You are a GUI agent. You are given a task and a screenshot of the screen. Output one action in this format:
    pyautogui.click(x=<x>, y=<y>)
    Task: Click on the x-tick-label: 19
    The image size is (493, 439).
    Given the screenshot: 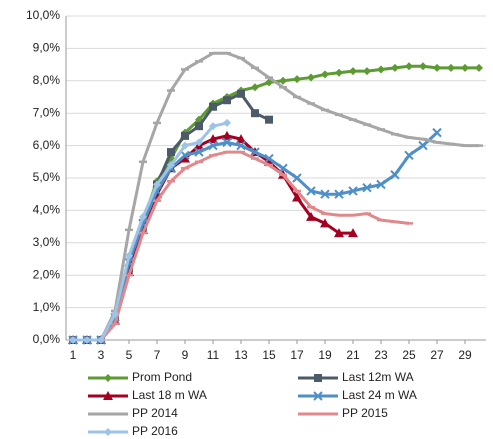 What is the action you would take?
    pyautogui.click(x=325, y=355)
    